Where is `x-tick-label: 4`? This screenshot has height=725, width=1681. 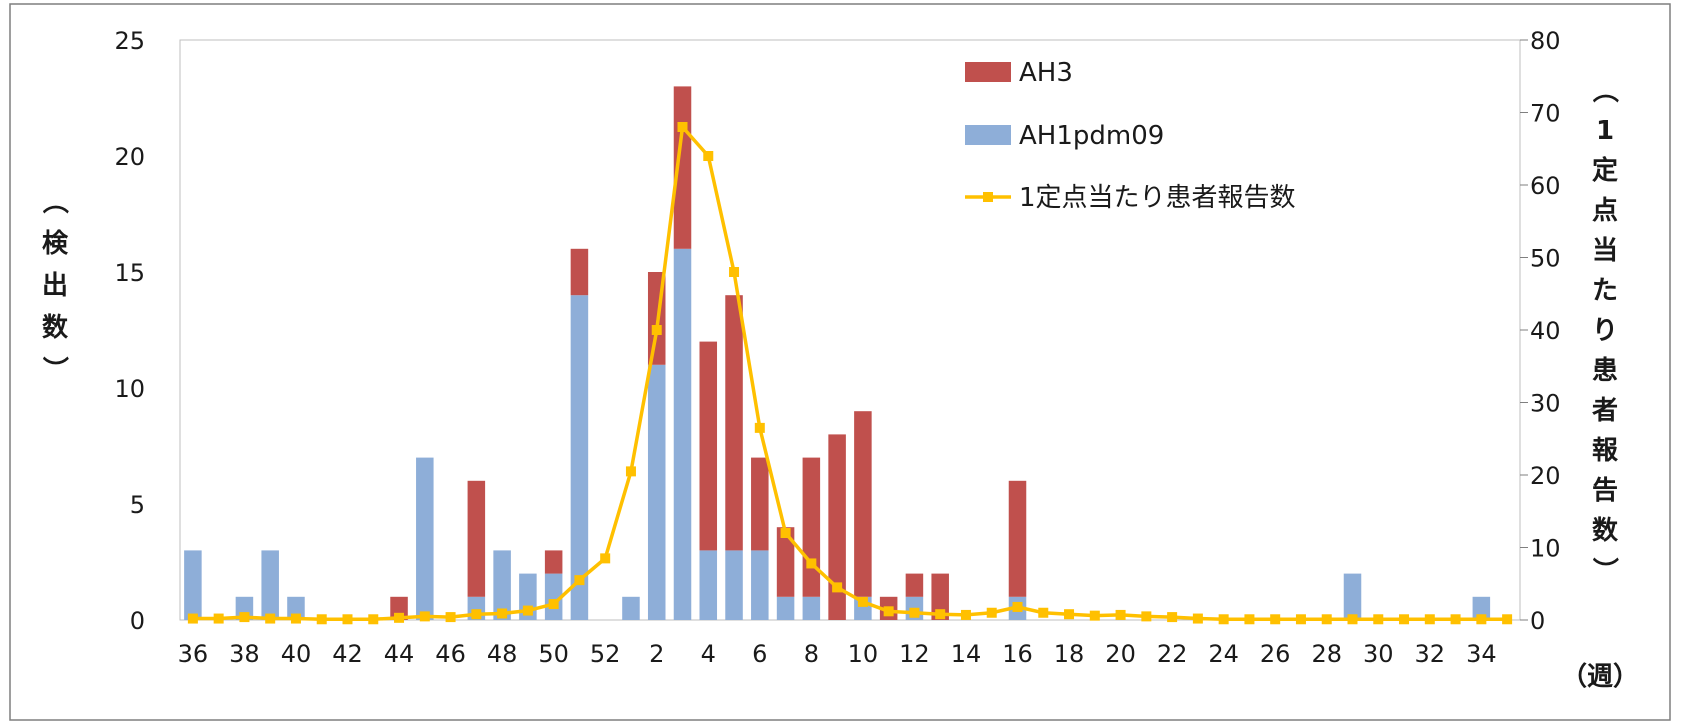 x-tick-label: 4 is located at coordinates (708, 654).